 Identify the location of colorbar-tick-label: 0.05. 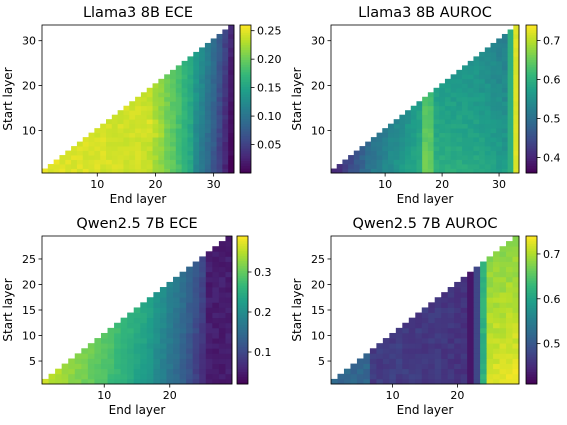
(269, 145).